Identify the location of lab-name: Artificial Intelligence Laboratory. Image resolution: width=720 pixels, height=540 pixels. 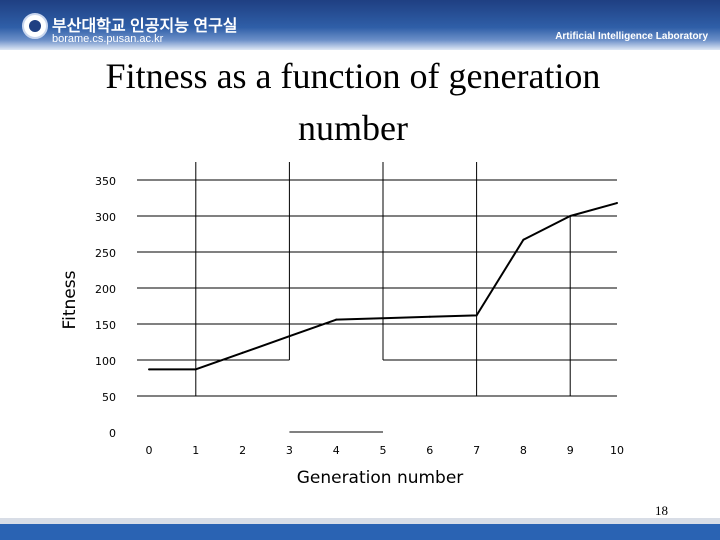
(631, 36).